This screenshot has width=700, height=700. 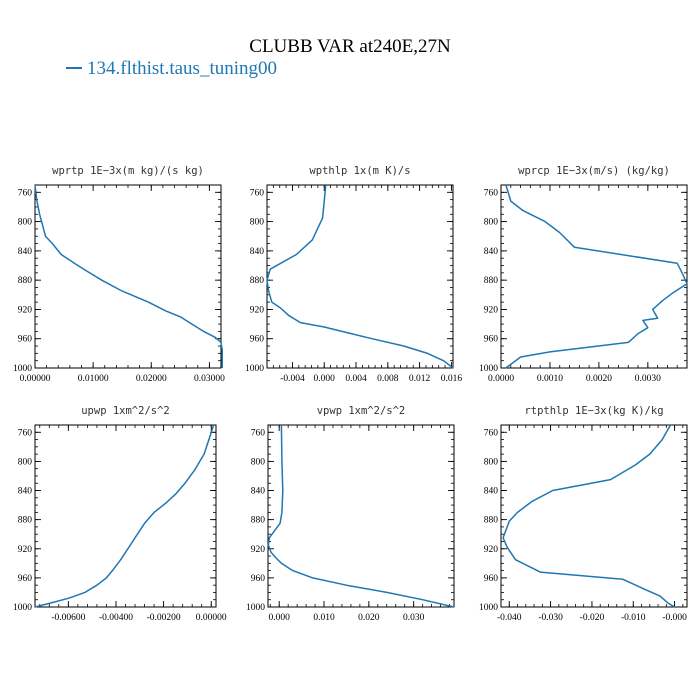 What do you see at coordinates (592, 618) in the screenshot?
I see `x-tick-label: -0.020` at bounding box center [592, 618].